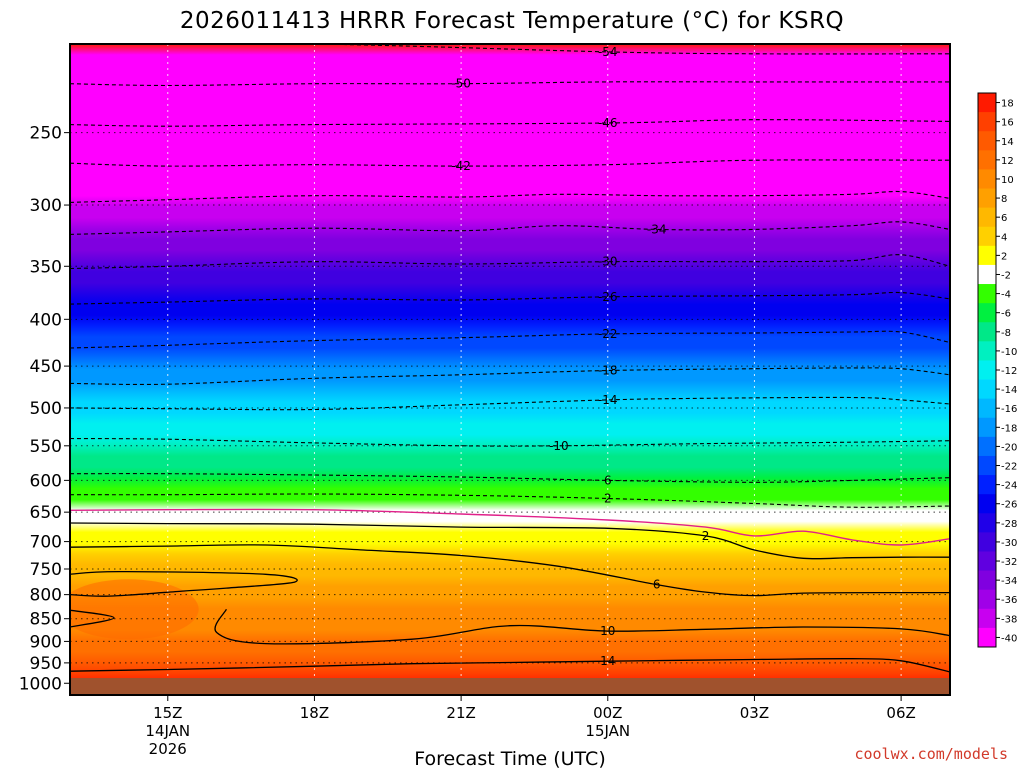  I want to click on colorbar-label: -2, so click(1006, 275).